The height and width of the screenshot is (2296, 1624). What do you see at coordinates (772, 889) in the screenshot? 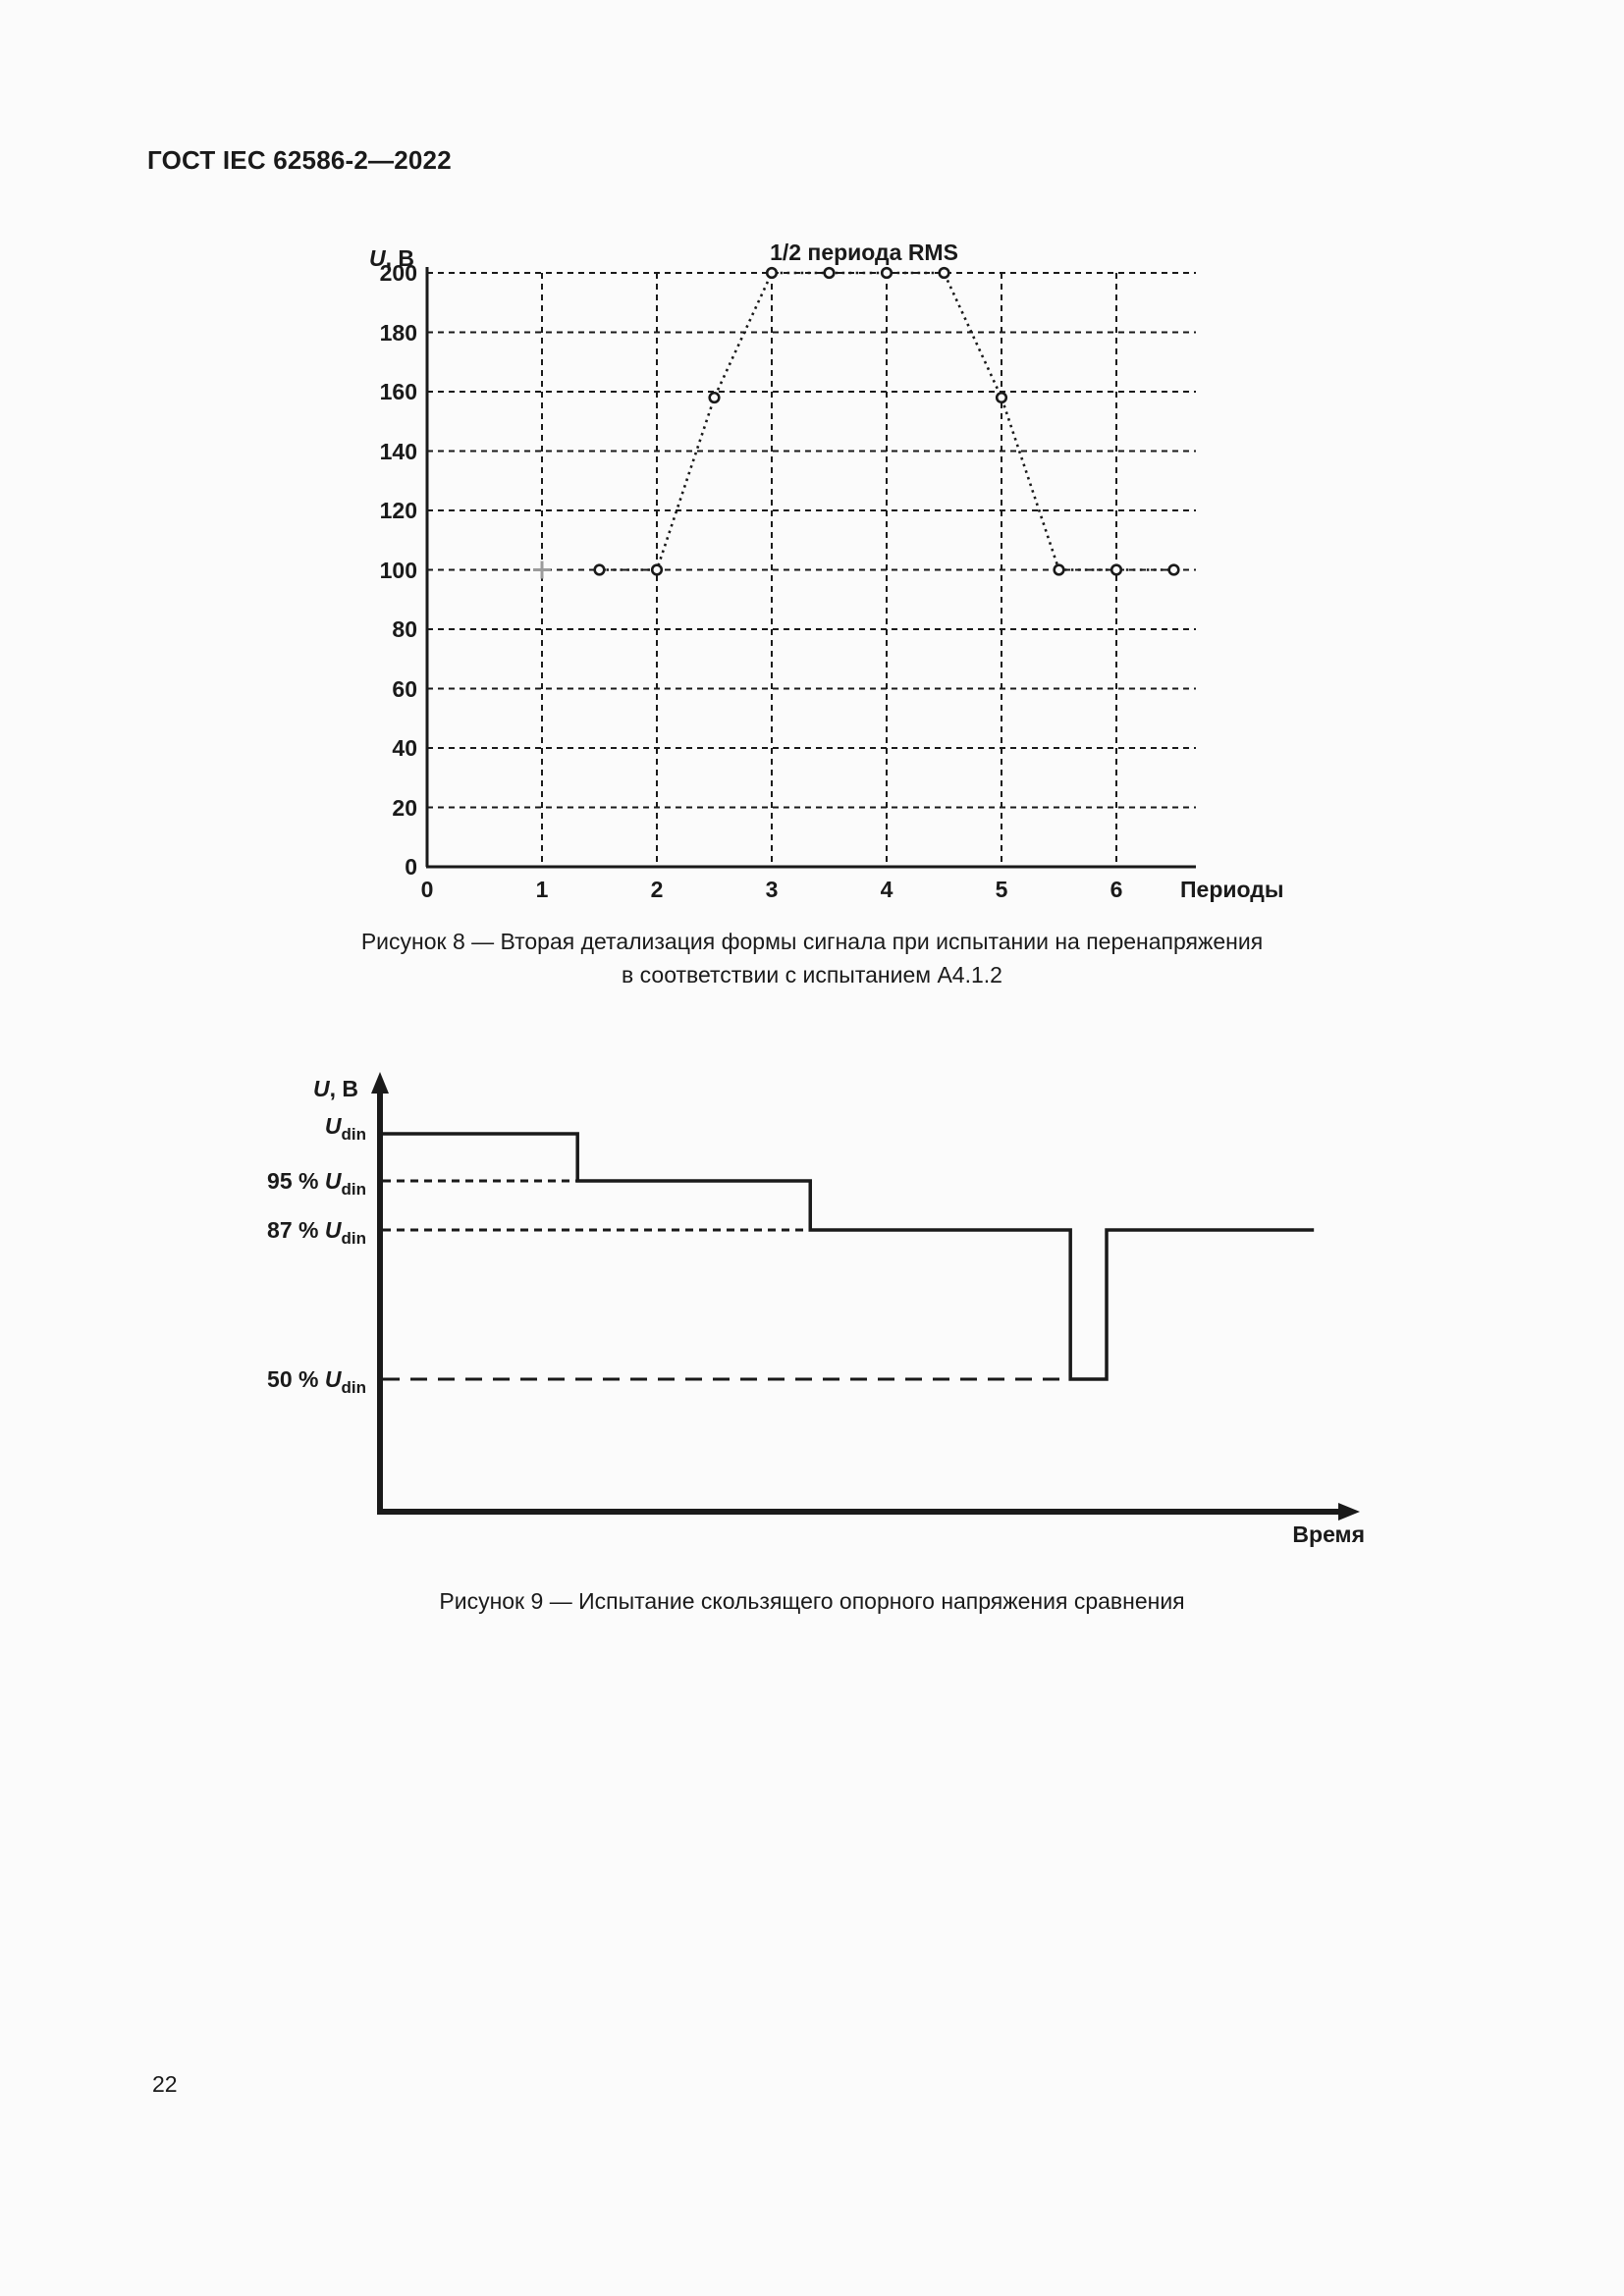
I see `figure8-x-tick-label: 3` at bounding box center [772, 889].